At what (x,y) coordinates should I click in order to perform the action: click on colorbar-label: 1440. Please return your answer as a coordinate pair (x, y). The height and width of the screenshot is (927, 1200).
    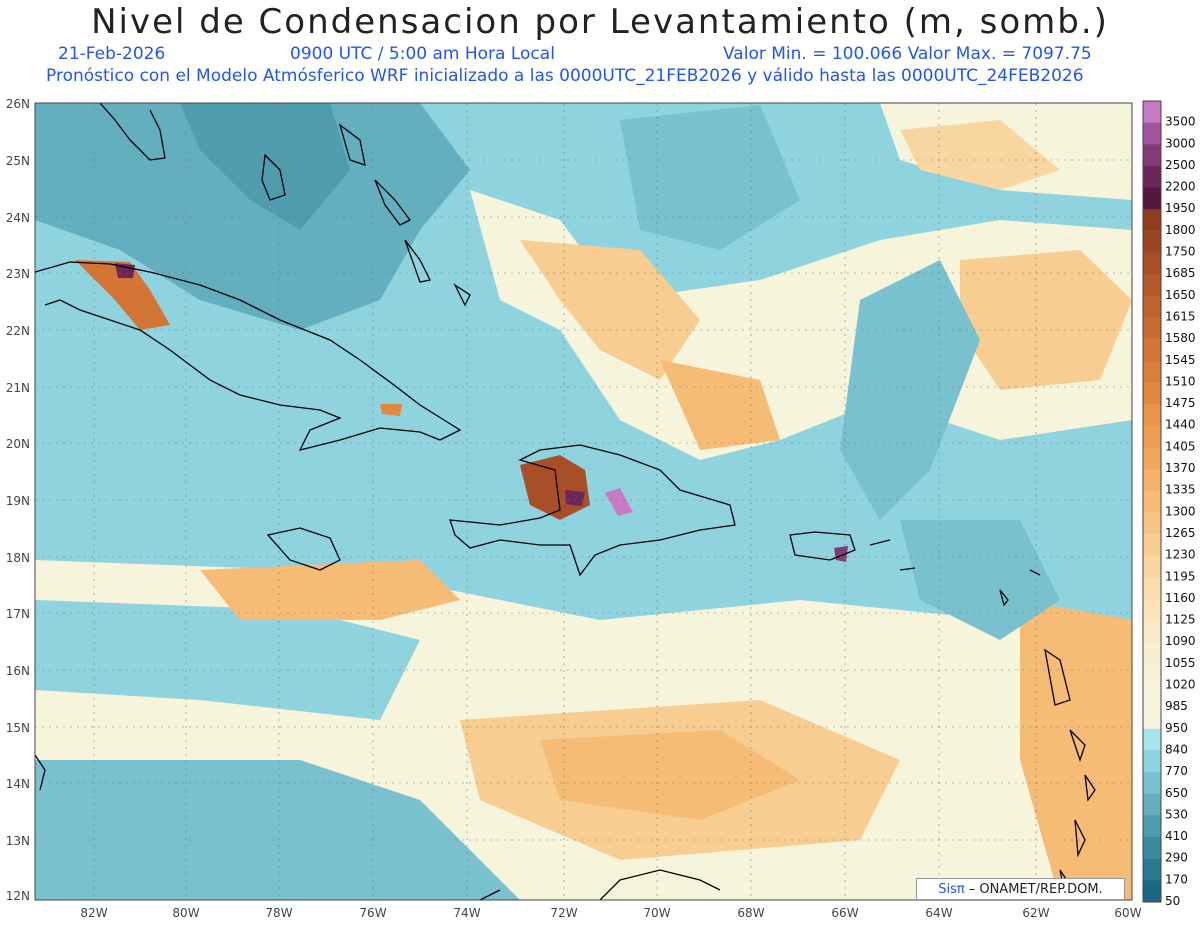
    Looking at the image, I should click on (1180, 425).